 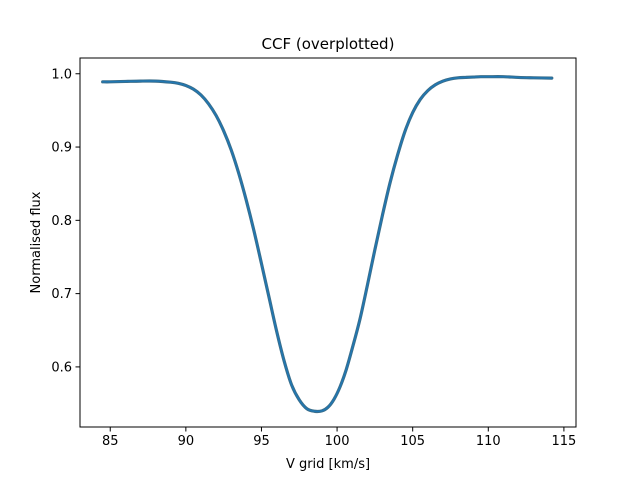 I want to click on x-tick-label: 110, so click(x=488, y=441).